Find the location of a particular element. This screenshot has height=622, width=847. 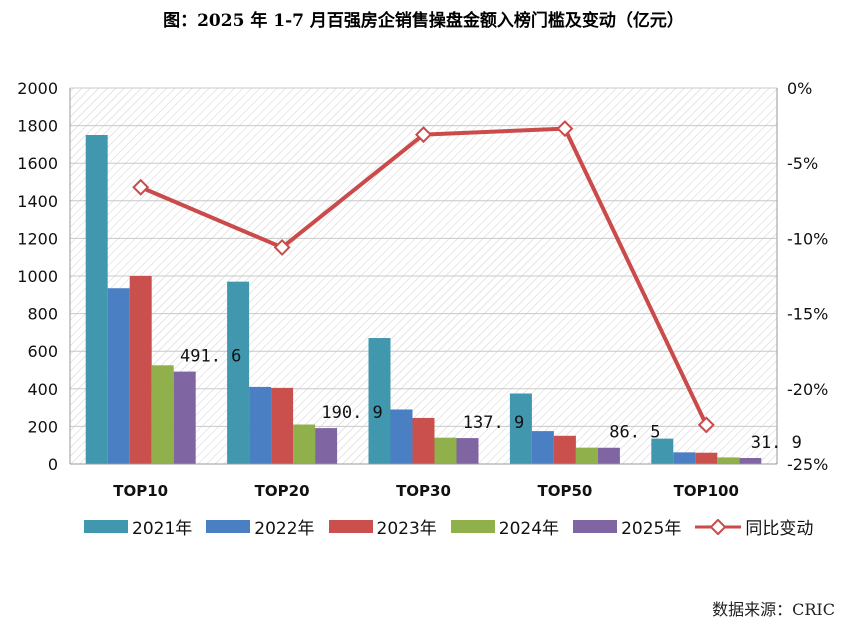

legend-label: 同比变动 is located at coordinates (779, 529).